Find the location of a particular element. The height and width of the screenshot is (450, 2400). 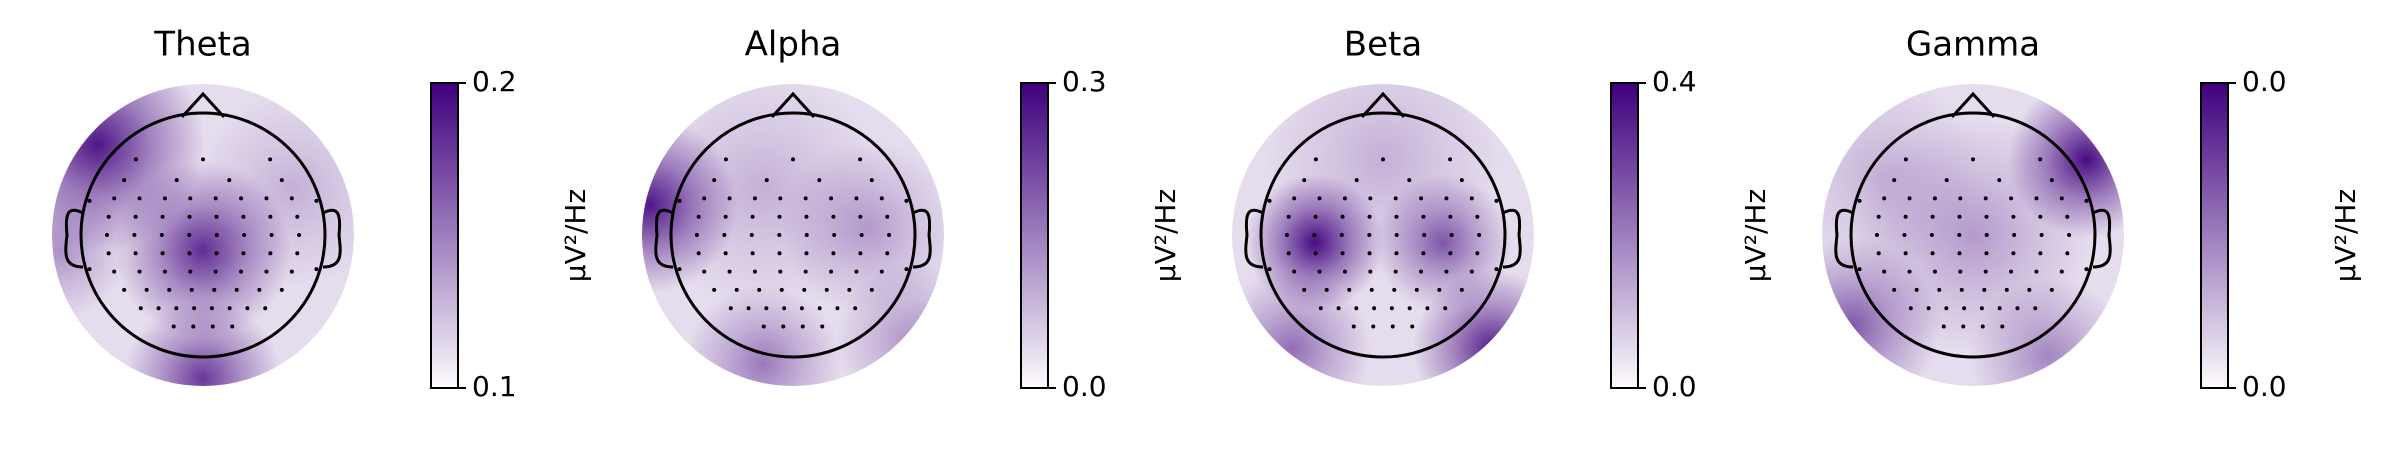

colorbar-tick-label: 0.1 is located at coordinates (494, 386).